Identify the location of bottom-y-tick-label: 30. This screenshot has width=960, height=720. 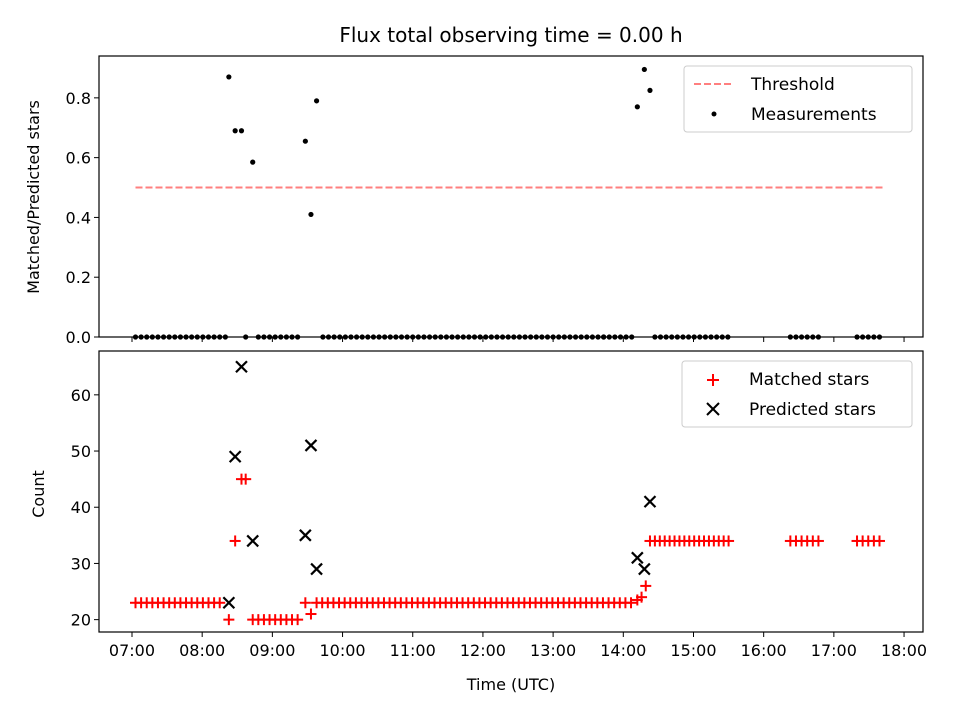
(81, 563).